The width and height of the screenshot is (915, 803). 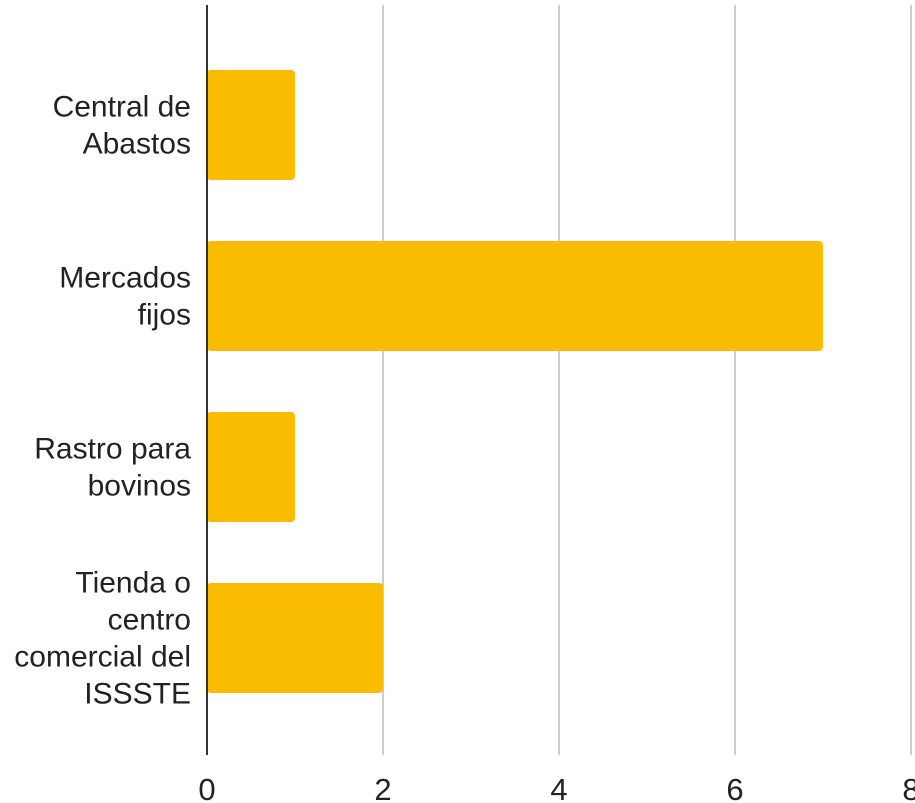 I want to click on x-tick-label: 8, so click(x=908, y=787).